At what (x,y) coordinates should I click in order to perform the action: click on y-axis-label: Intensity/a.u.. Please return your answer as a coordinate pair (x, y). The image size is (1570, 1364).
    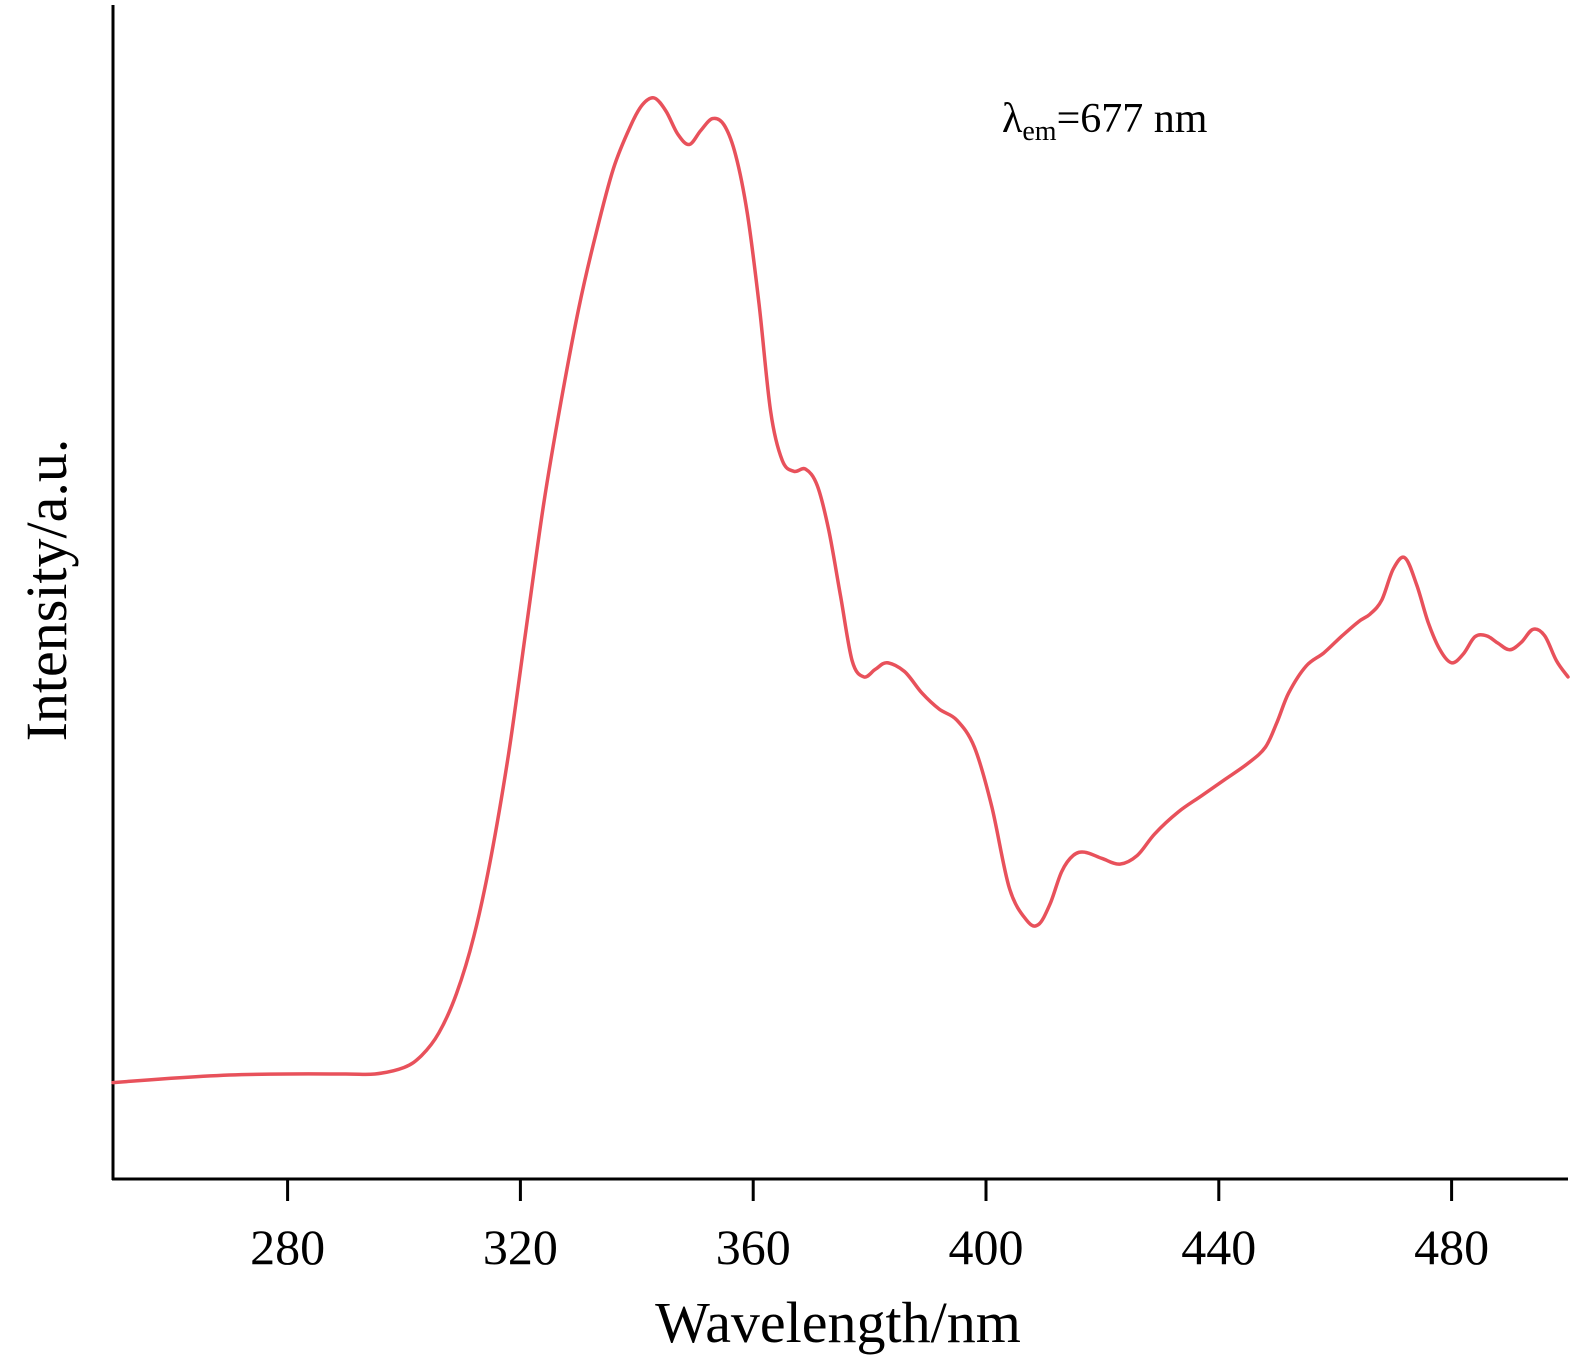
    Looking at the image, I should click on (46, 590).